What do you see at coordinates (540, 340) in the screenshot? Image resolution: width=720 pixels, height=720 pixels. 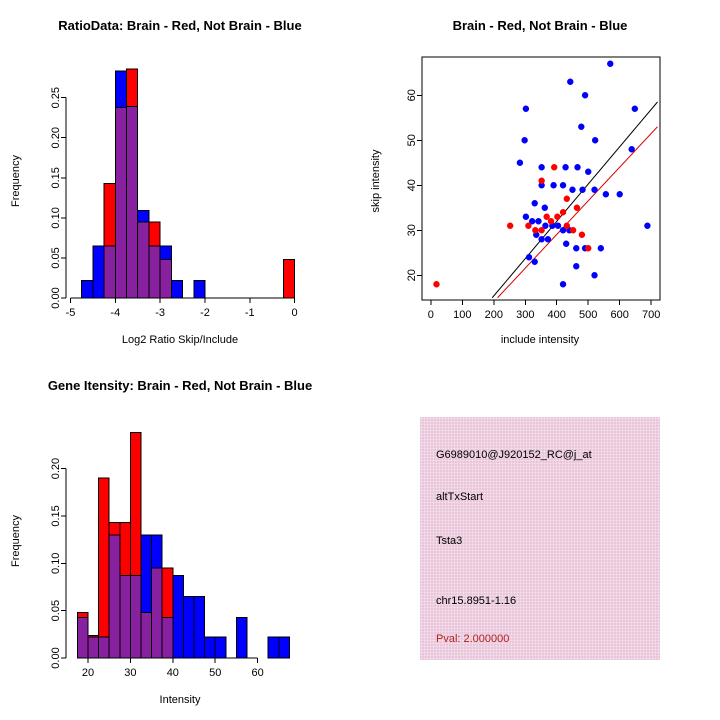 I see `intensity-scatter-xlabel: include intensity` at bounding box center [540, 340].